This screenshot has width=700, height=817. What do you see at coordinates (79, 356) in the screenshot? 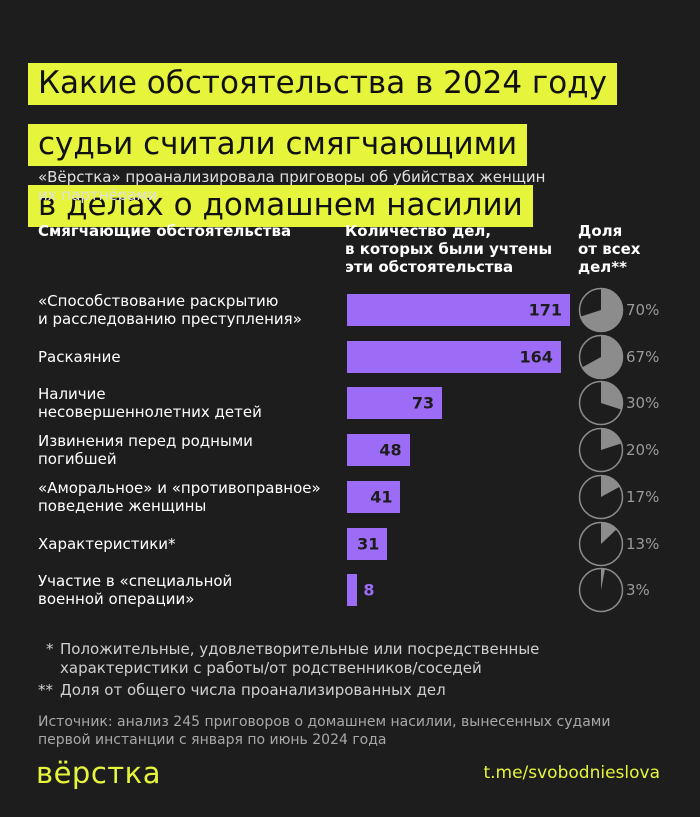
I see `row-label: Раскаяние` at bounding box center [79, 356].